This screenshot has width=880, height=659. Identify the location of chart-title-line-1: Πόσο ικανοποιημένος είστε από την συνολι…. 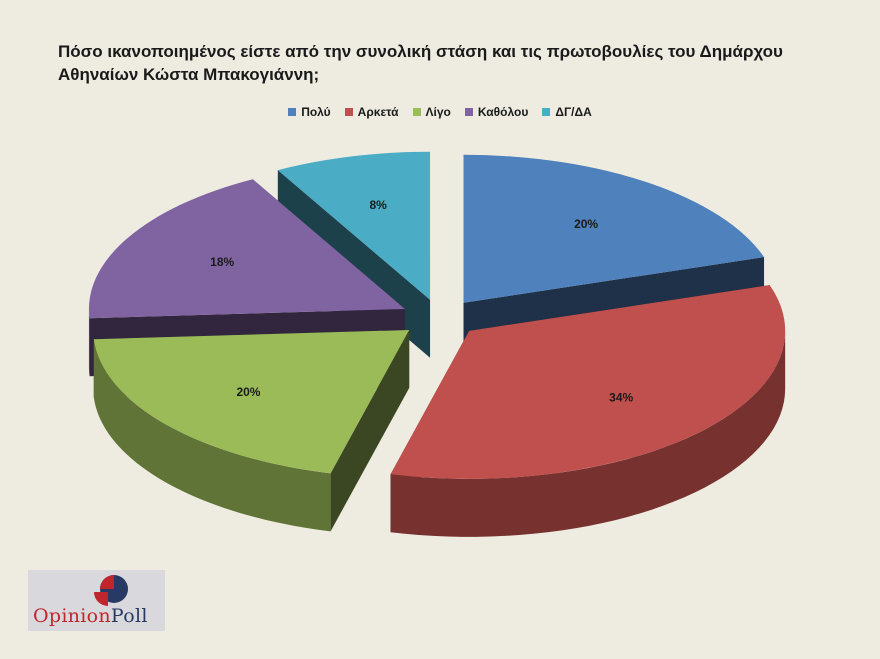
(420, 51).